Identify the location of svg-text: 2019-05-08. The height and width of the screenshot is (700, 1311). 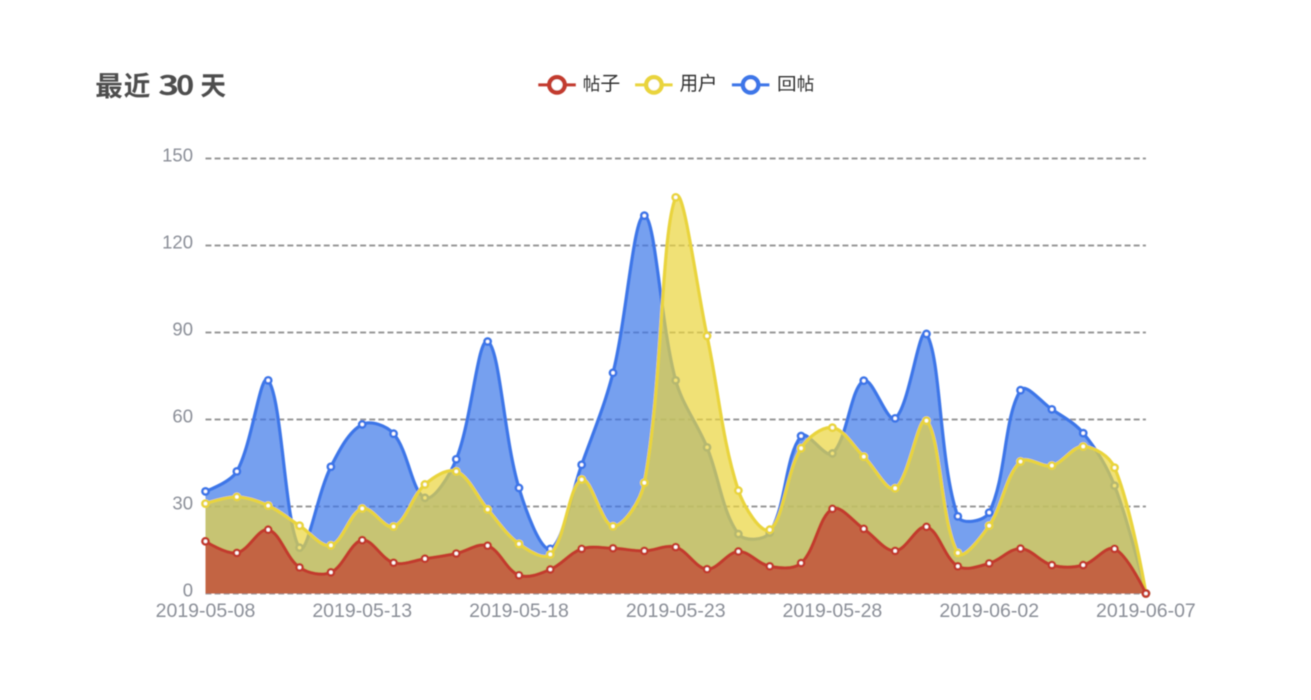
(206, 611).